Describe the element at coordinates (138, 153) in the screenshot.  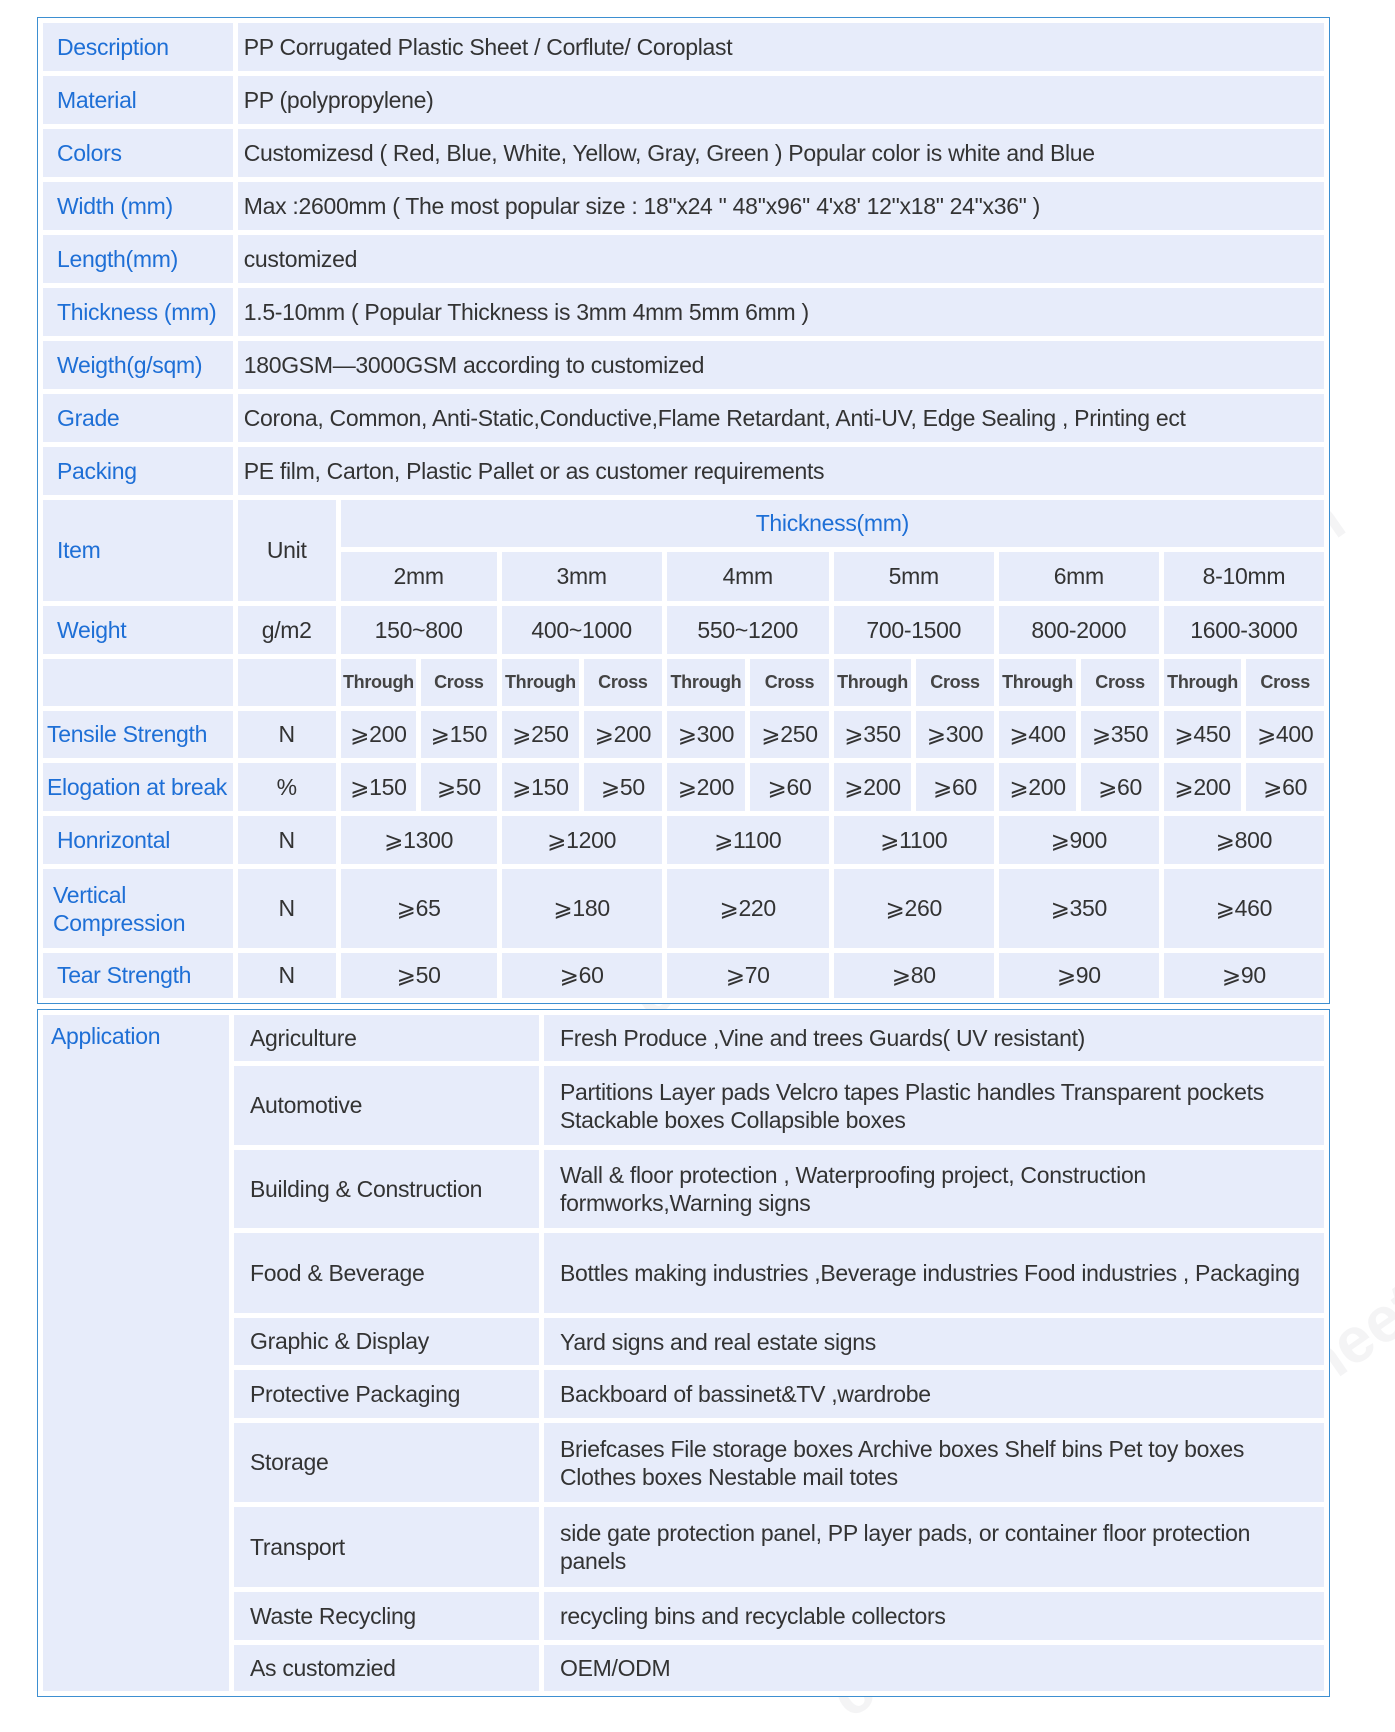
I see `spec-label: Colors` at that location.